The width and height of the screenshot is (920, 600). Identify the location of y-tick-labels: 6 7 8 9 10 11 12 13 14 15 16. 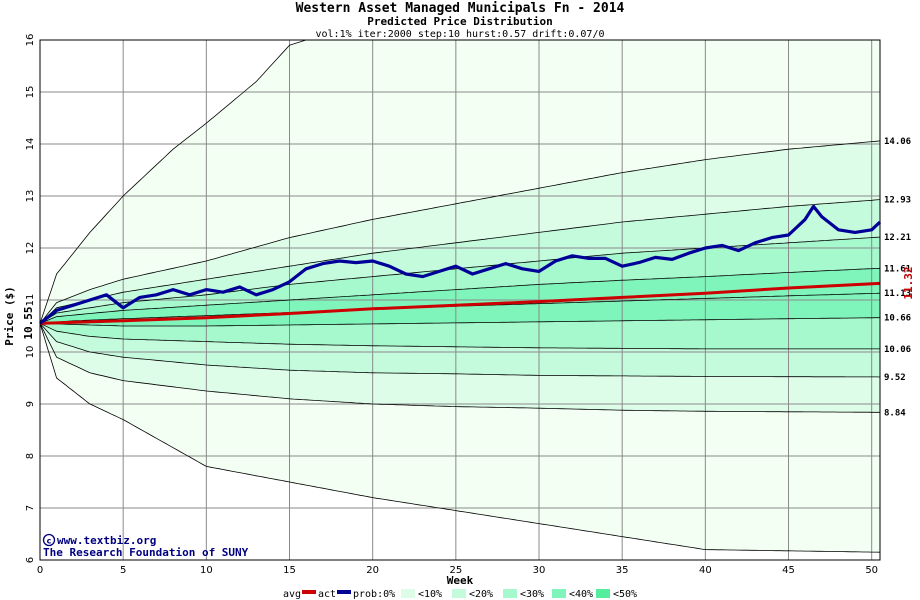
(30, 299).